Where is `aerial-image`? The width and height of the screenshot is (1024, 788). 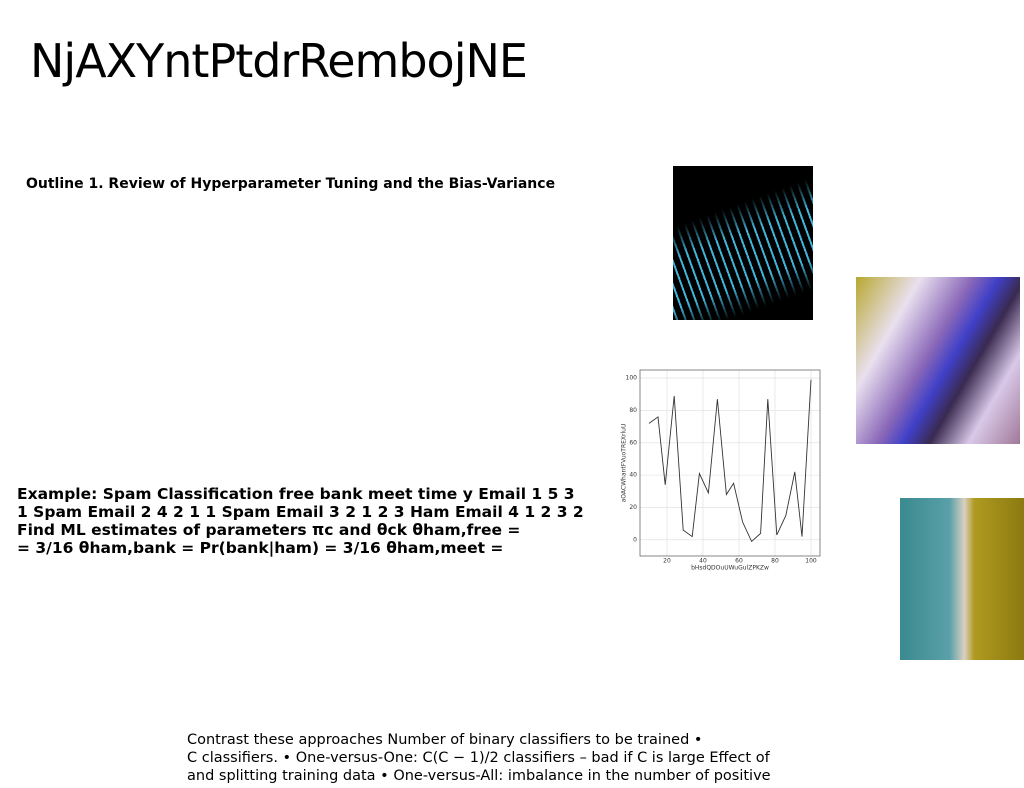 aerial-image is located at coordinates (962, 579).